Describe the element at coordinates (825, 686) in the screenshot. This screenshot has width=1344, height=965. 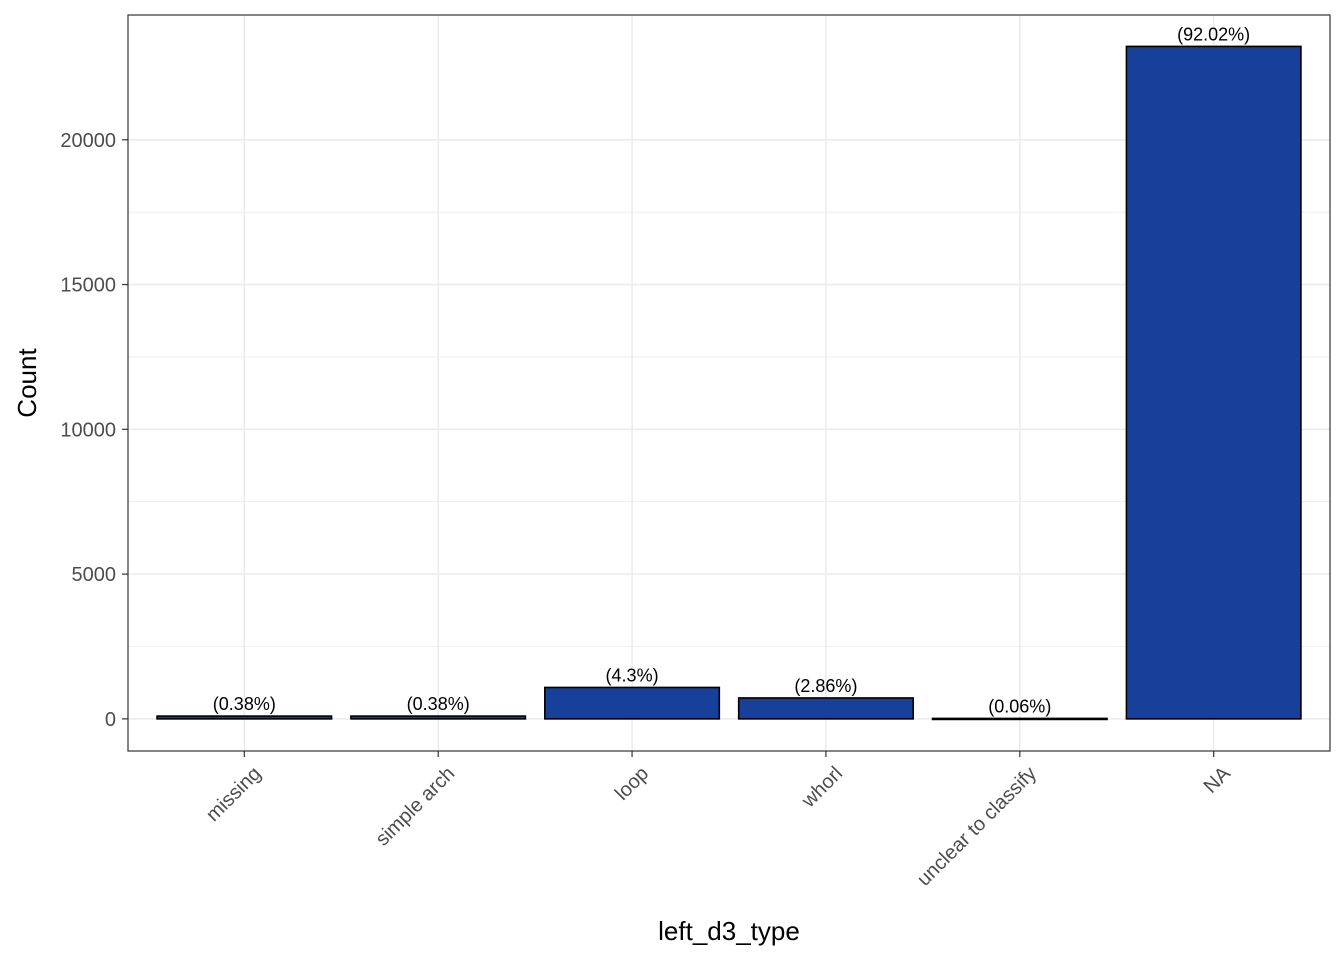
I see `bar-data-label: (2.86%)` at that location.